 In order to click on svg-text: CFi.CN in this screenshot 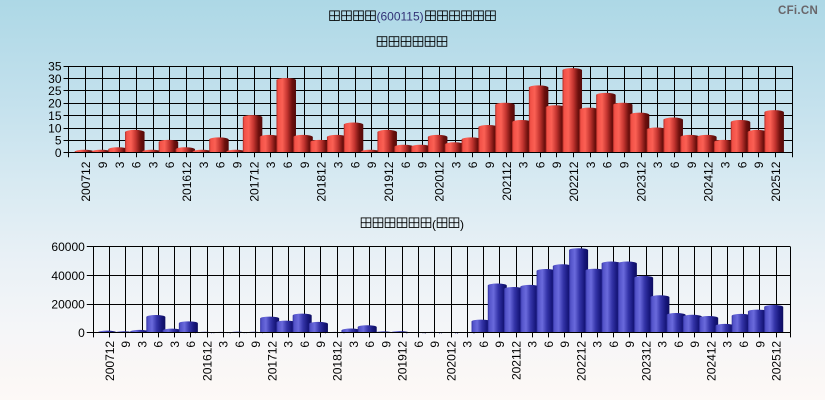, I will do `click(798, 11)`.